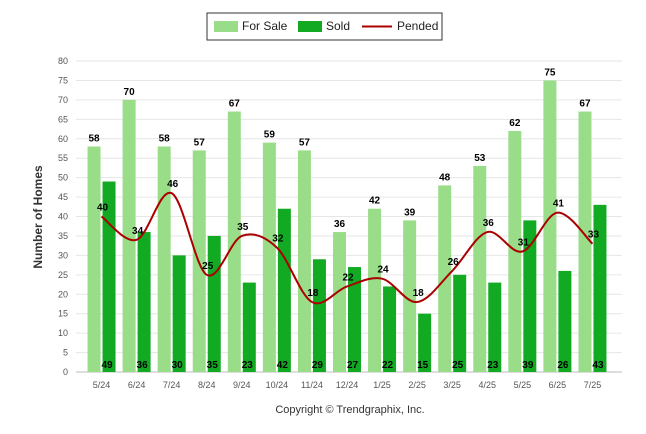 The height and width of the screenshot is (434, 646). I want to click on data-label-pended: 35, so click(243, 227).